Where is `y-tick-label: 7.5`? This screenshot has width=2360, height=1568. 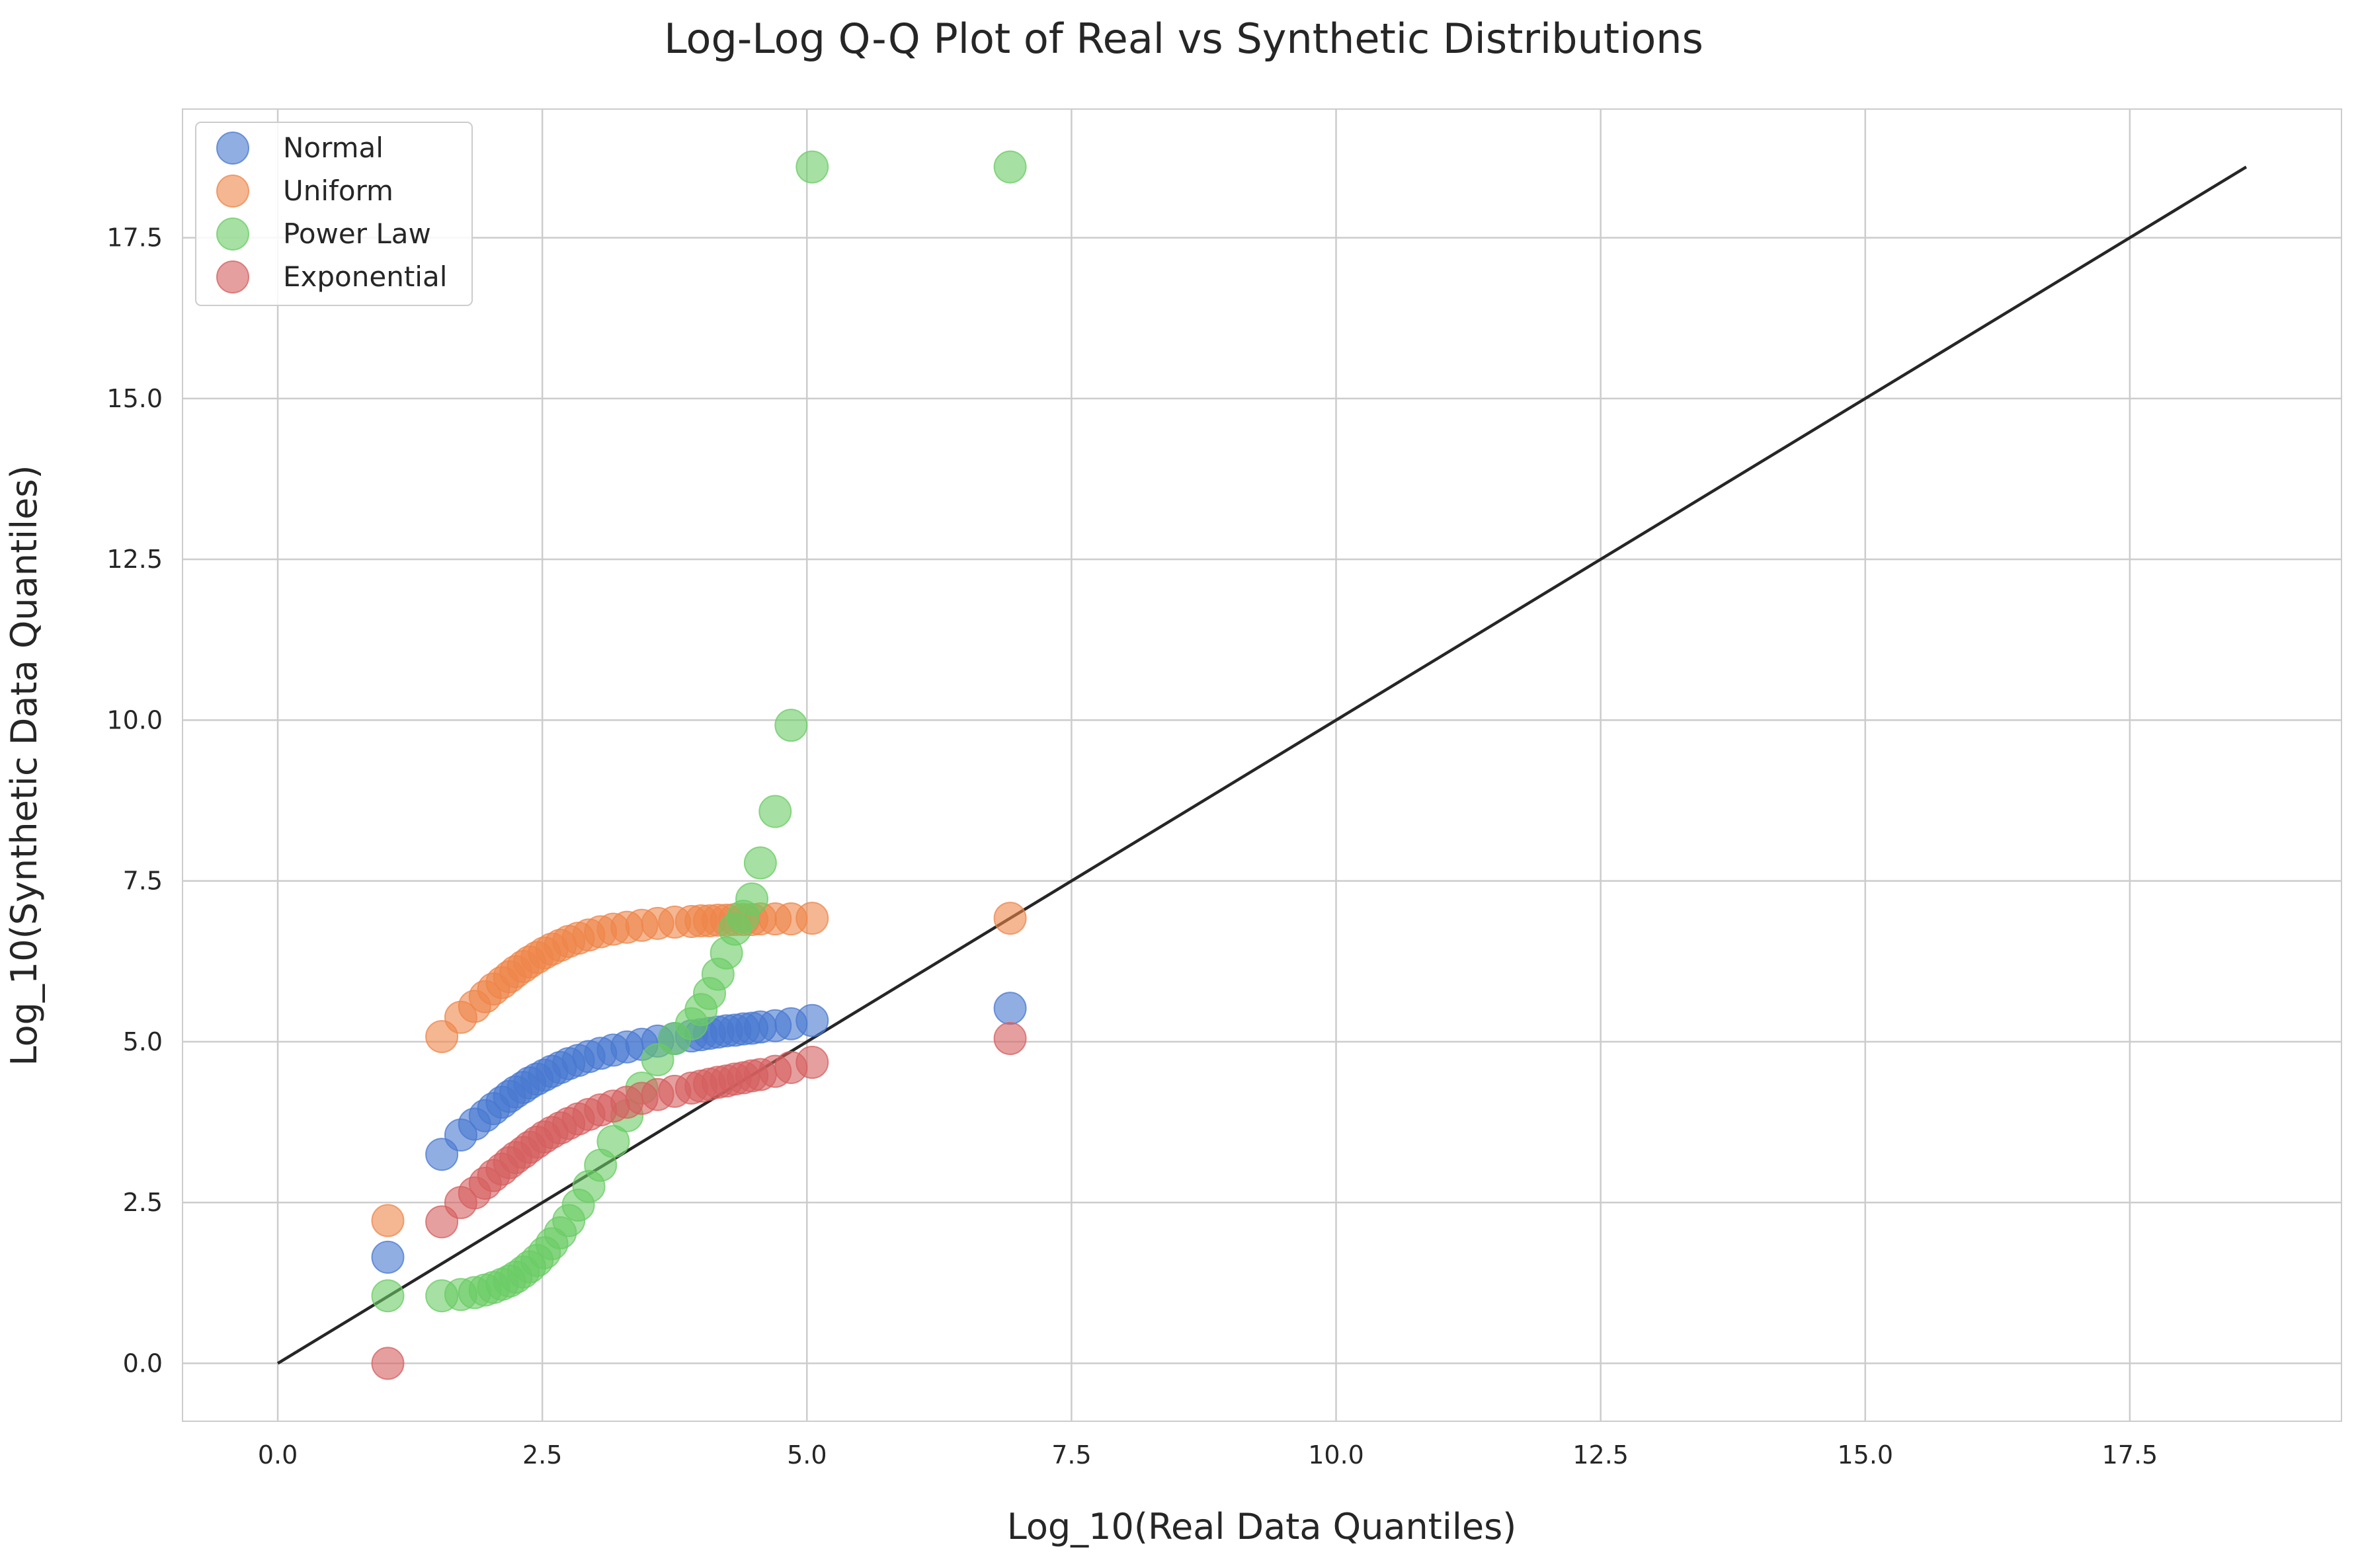
y-tick-label: 7.5 is located at coordinates (143, 881).